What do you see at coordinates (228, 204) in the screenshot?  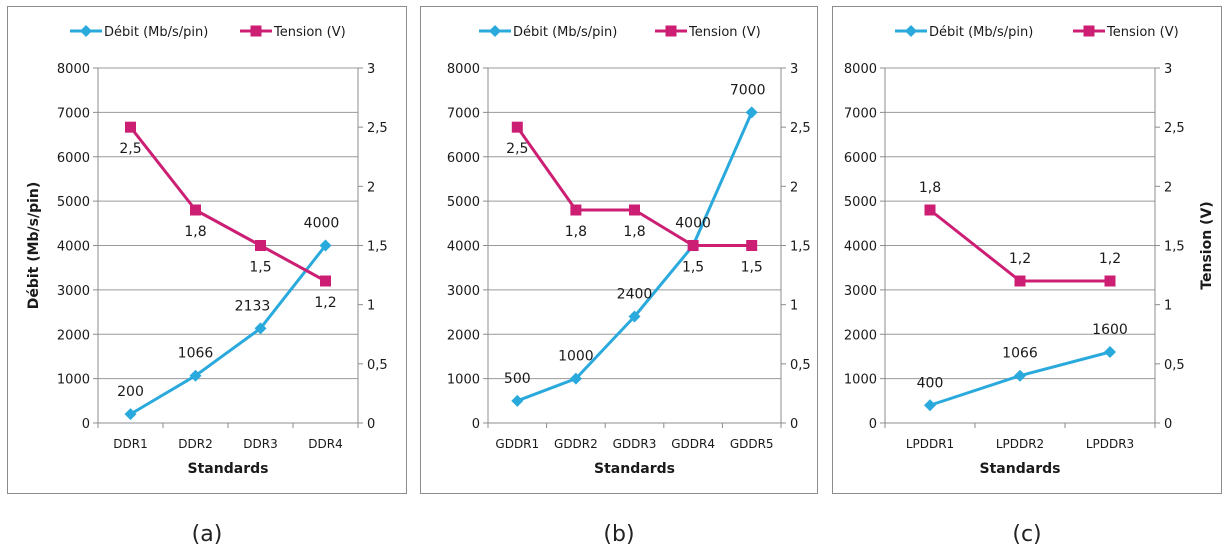 I see `series-line-tension` at bounding box center [228, 204].